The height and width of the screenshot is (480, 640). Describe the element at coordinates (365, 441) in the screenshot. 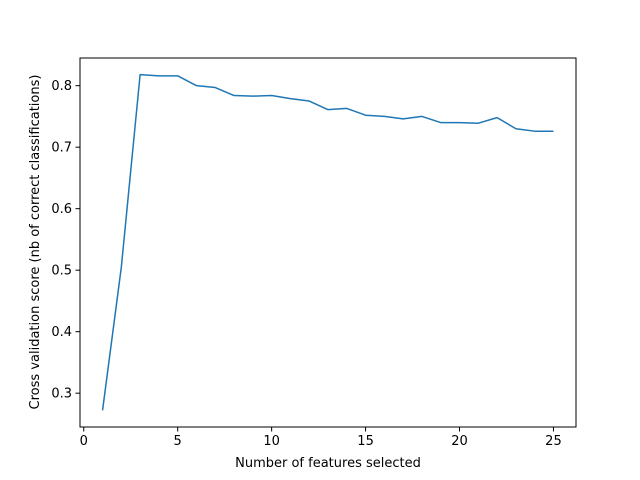

I see `x-tick-label: 15` at that location.